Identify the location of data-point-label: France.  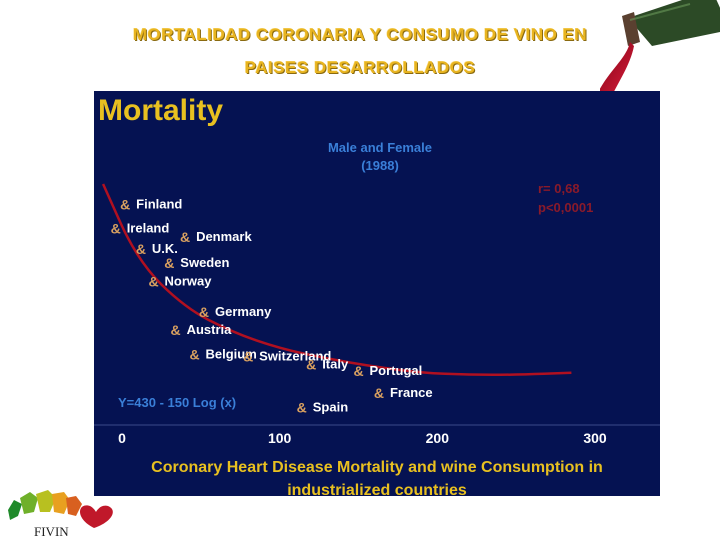
(411, 392).